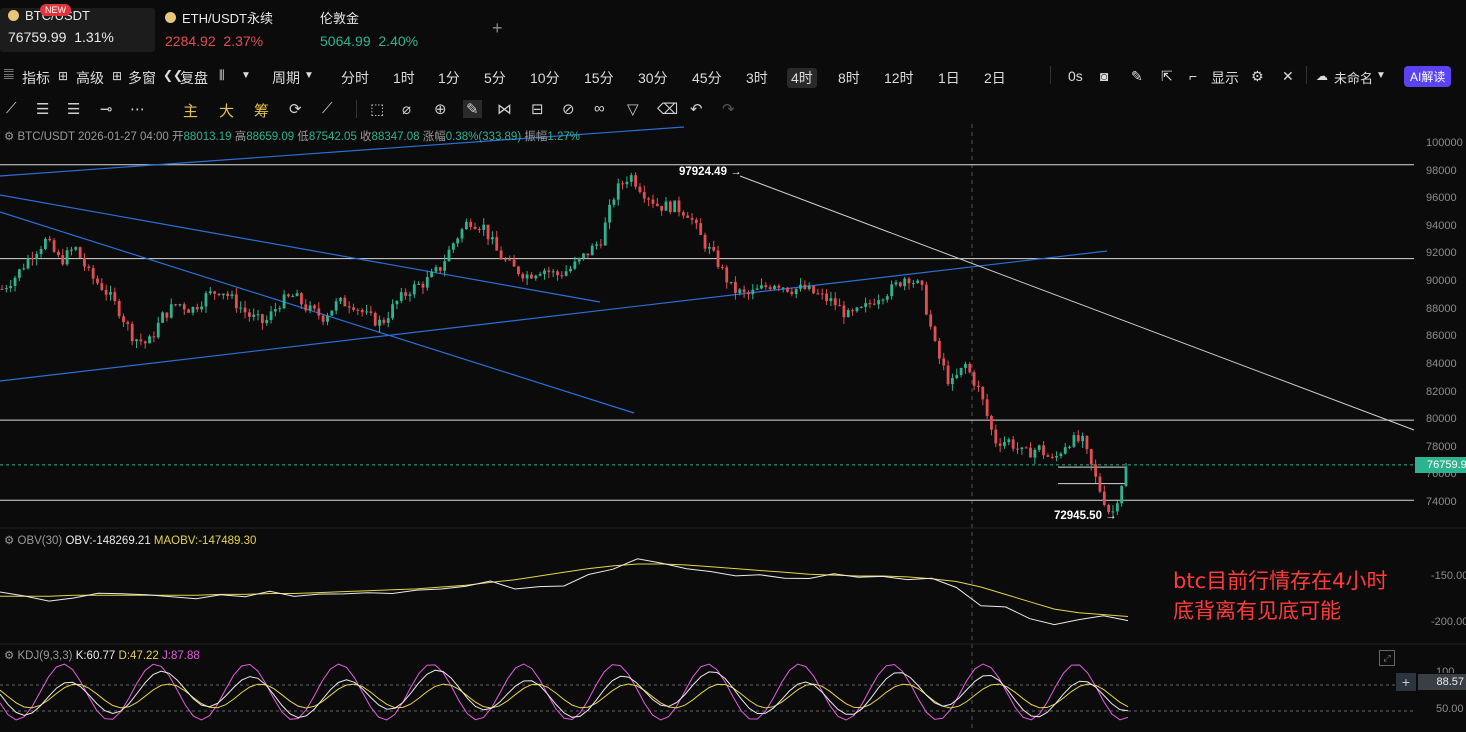  What do you see at coordinates (13, 15) in the screenshot?
I see `btc-coin-icon` at bounding box center [13, 15].